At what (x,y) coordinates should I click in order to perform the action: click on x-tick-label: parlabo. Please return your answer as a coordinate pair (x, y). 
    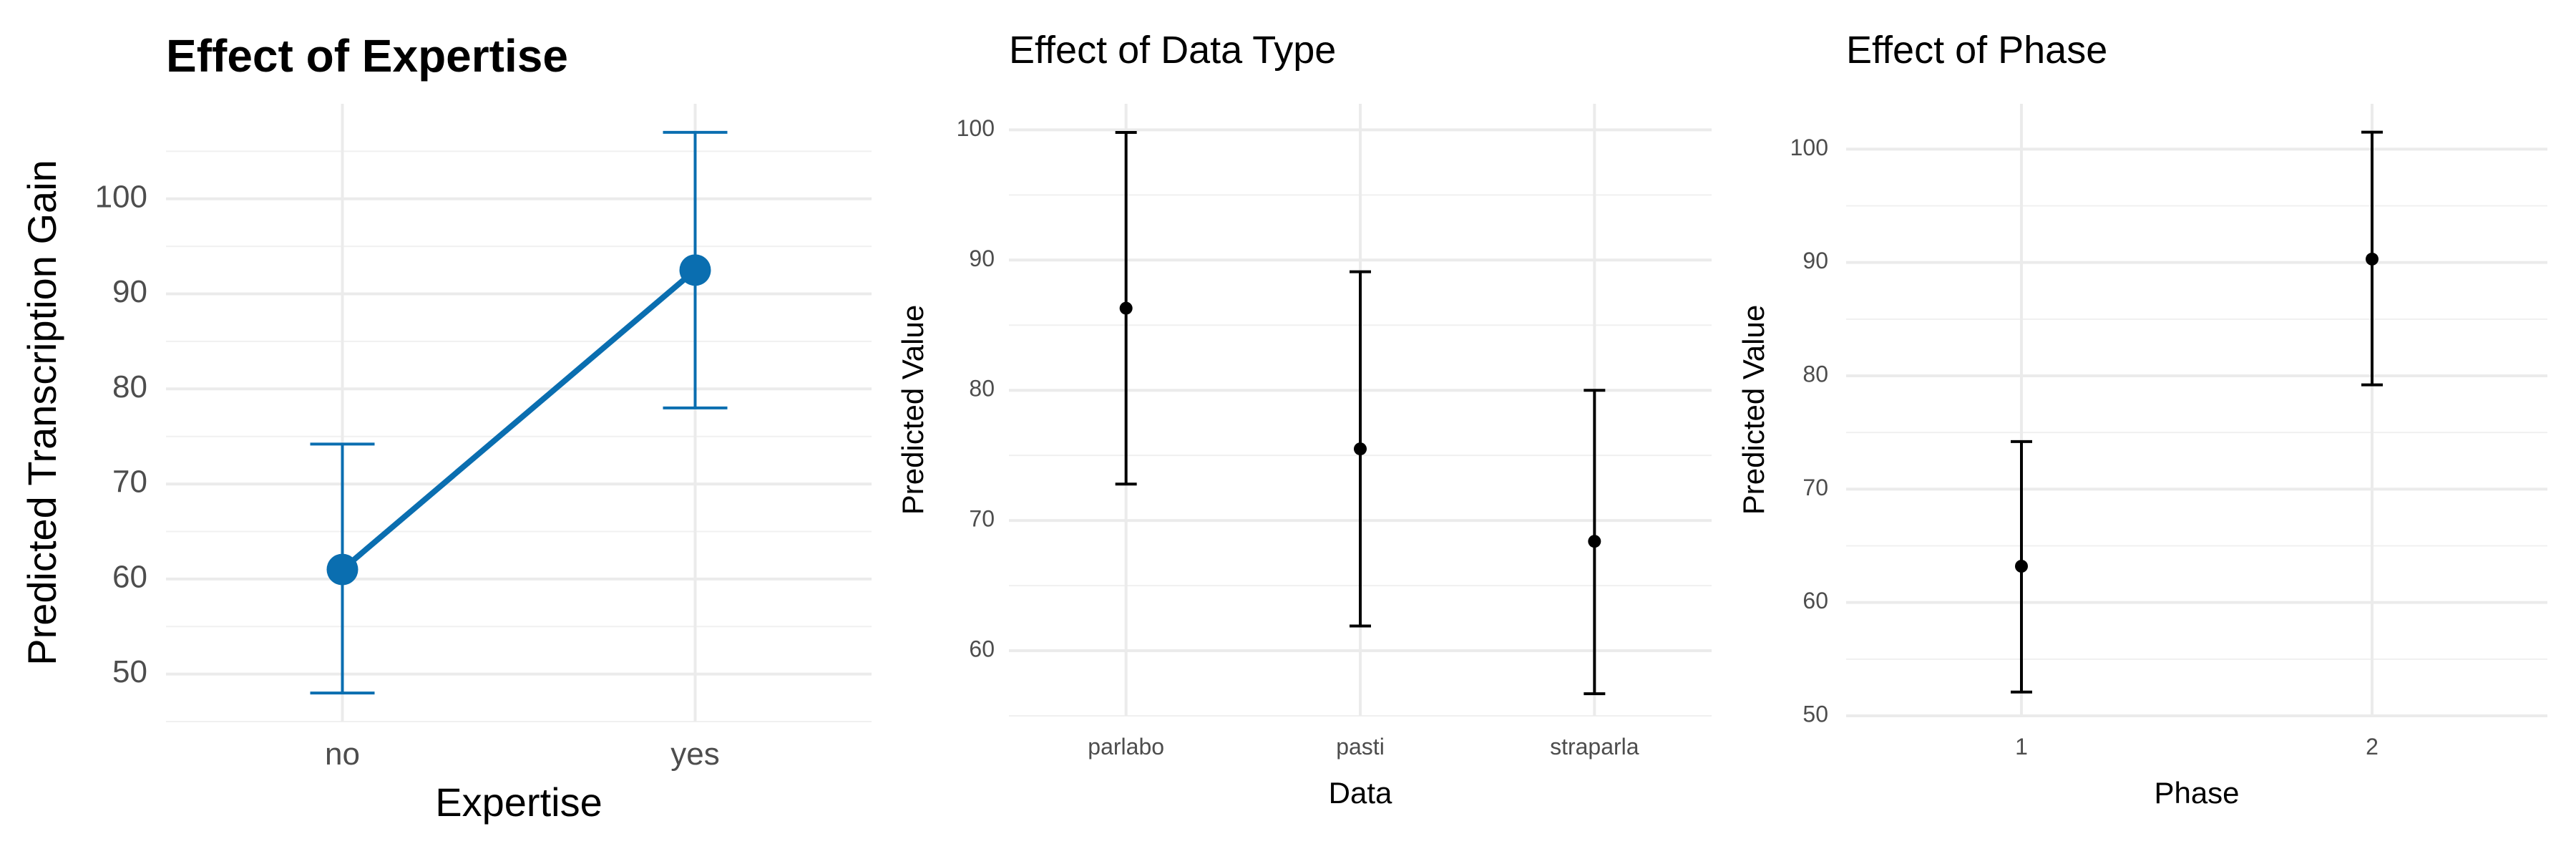
    Looking at the image, I should click on (1126, 747).